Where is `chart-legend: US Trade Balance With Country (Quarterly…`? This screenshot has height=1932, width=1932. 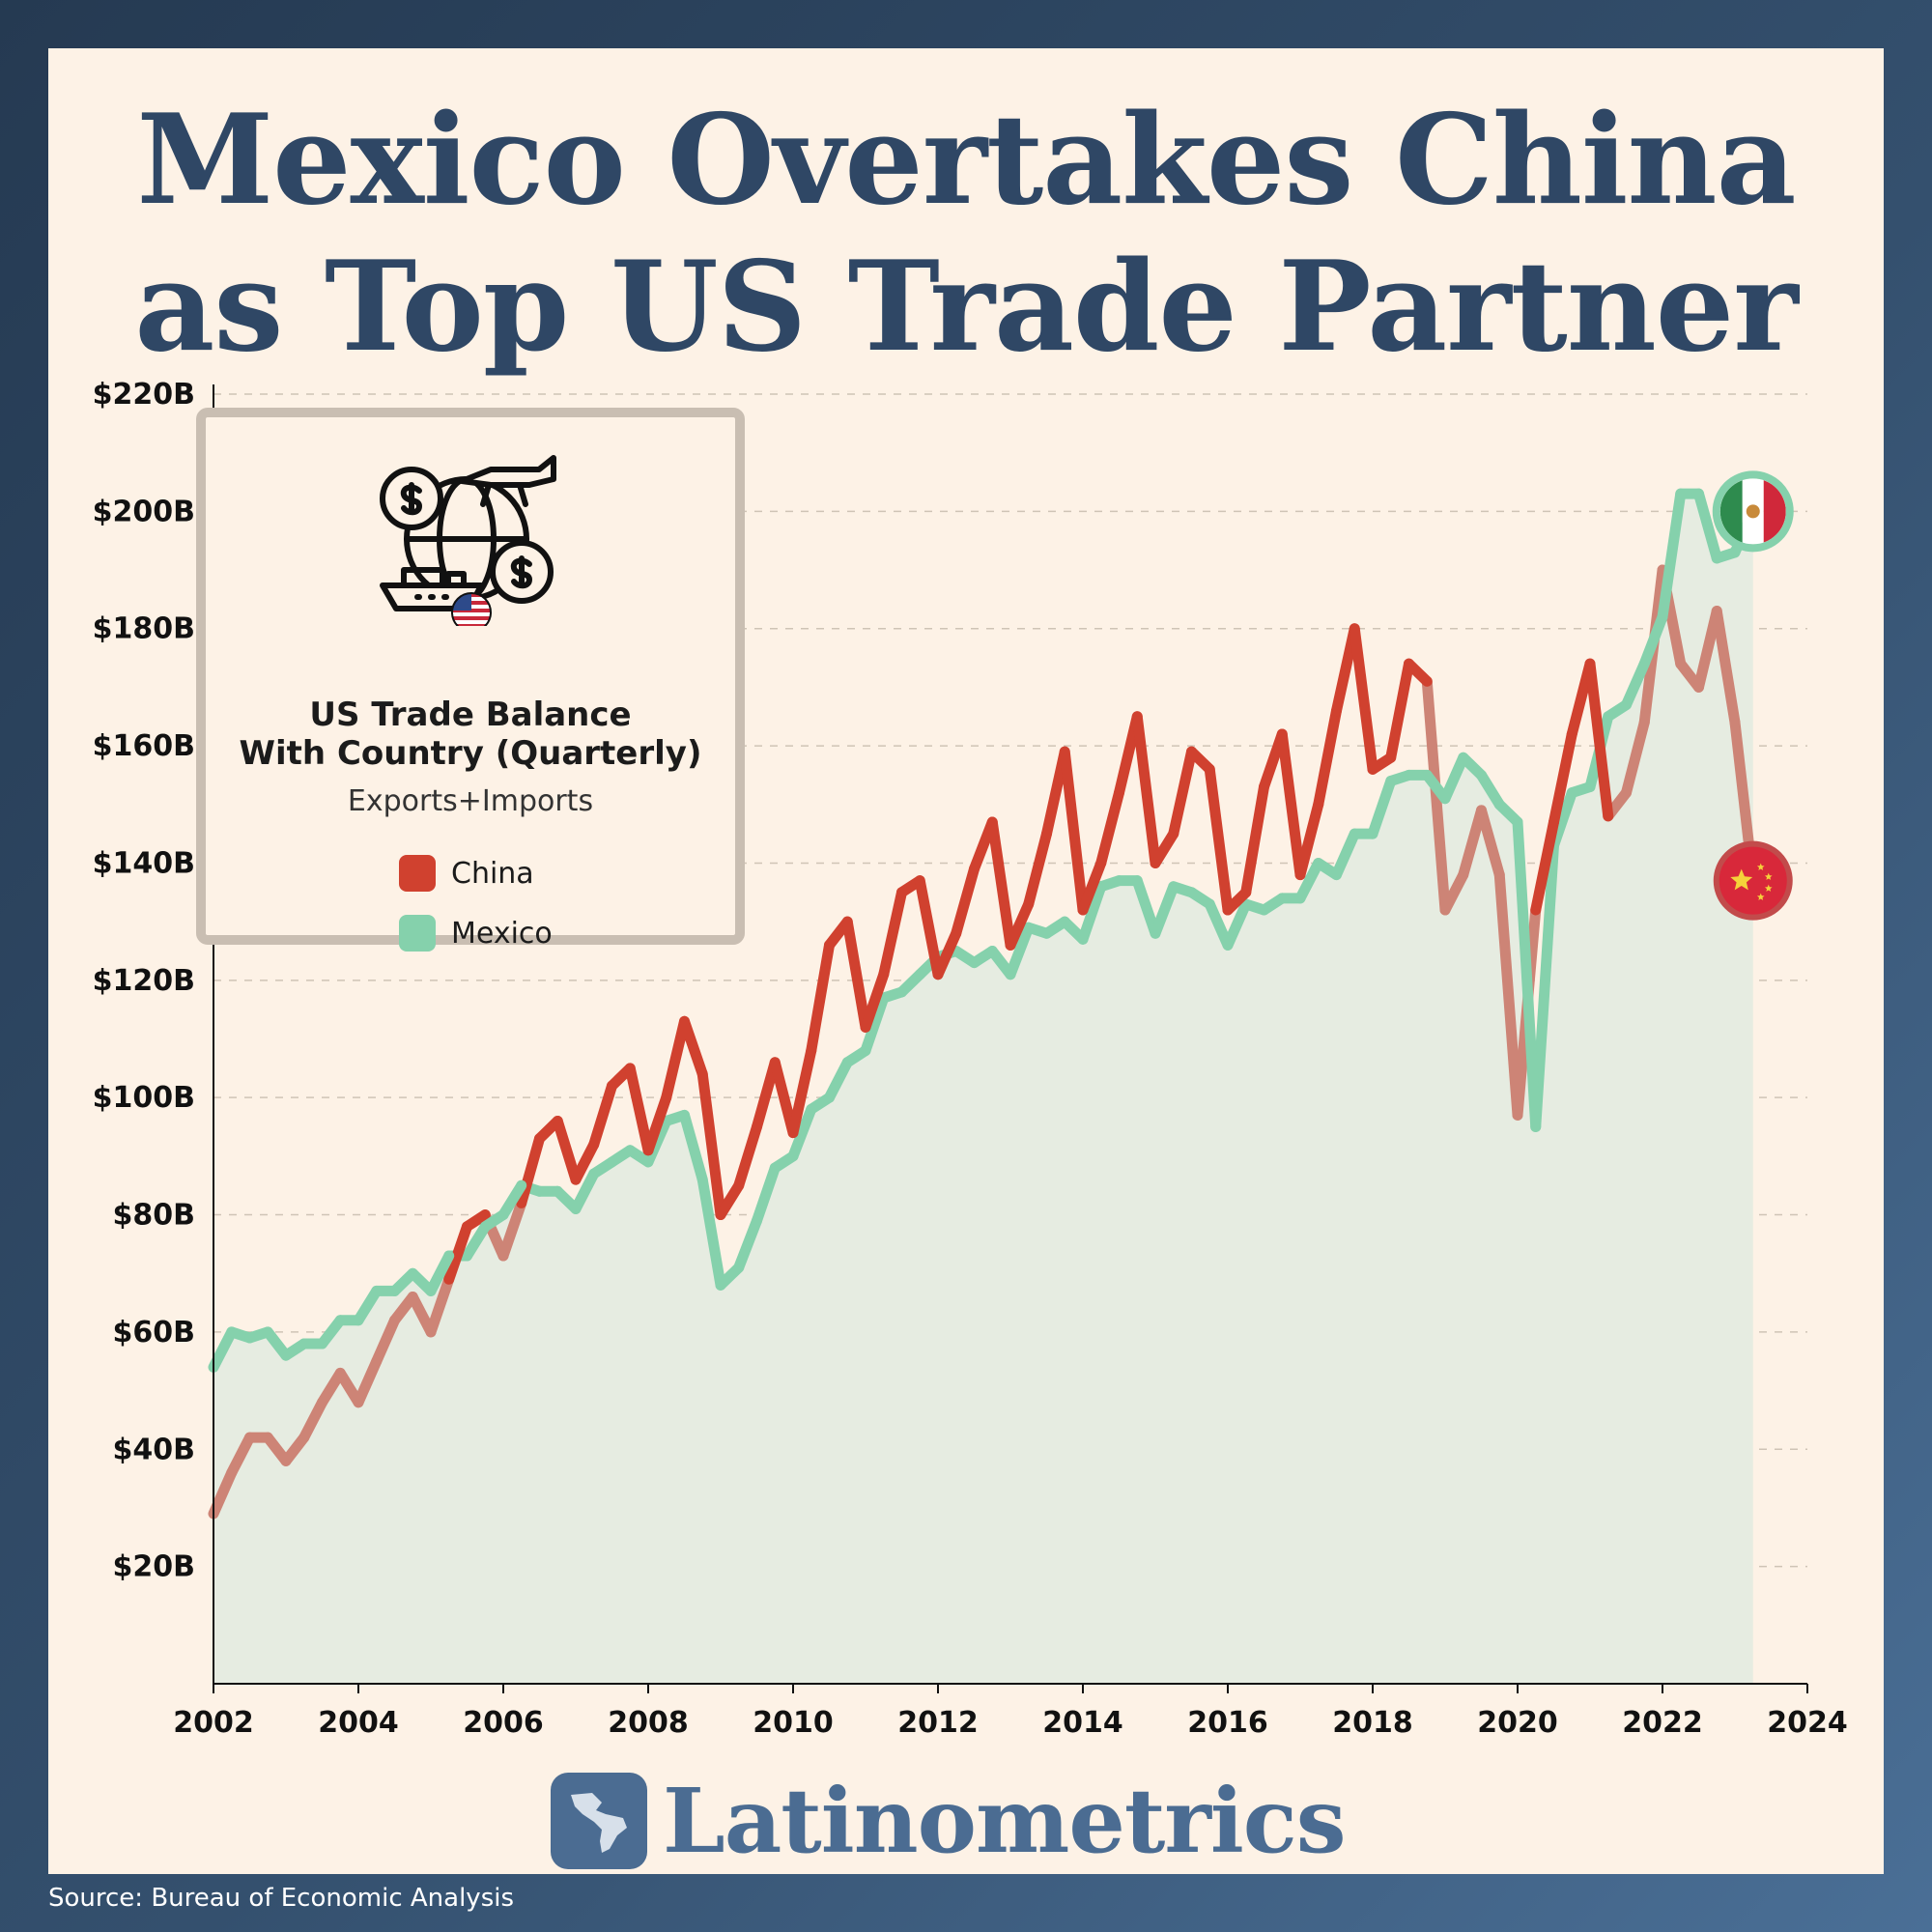 chart-legend: US Trade Balance With Country (Quarterly… is located at coordinates (470, 680).